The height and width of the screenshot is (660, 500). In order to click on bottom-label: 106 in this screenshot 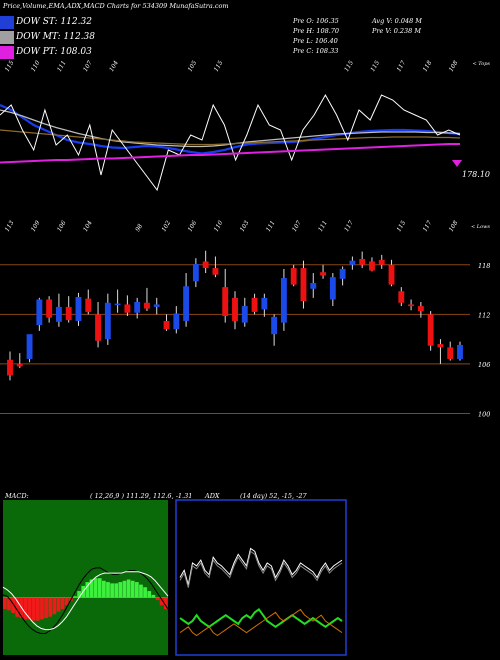, I will do `click(192, 226)`.